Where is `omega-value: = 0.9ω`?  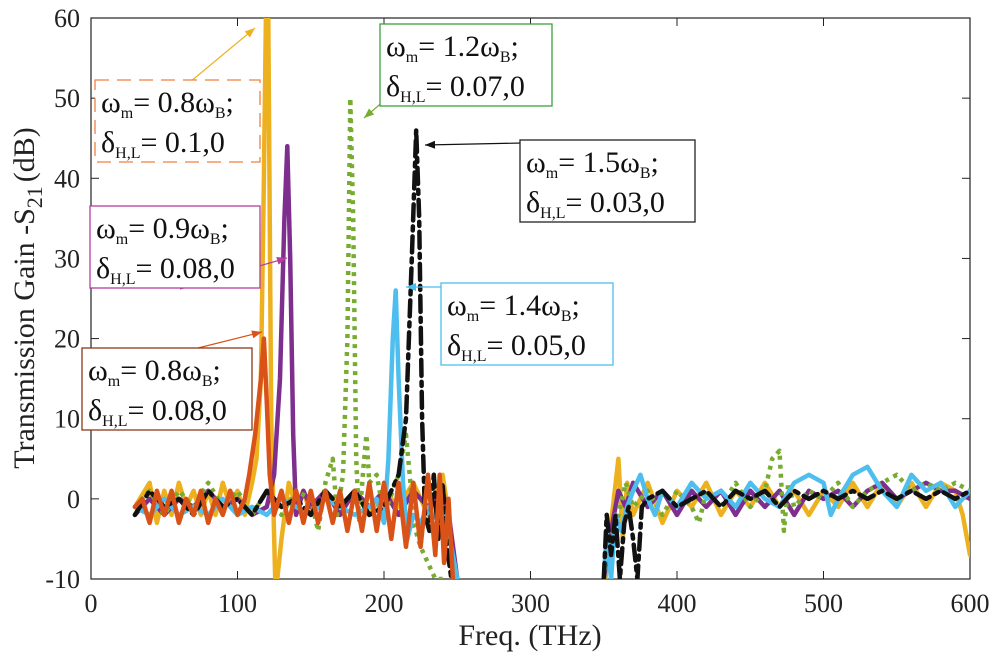 omega-value: = 0.9ω is located at coordinates (169, 228).